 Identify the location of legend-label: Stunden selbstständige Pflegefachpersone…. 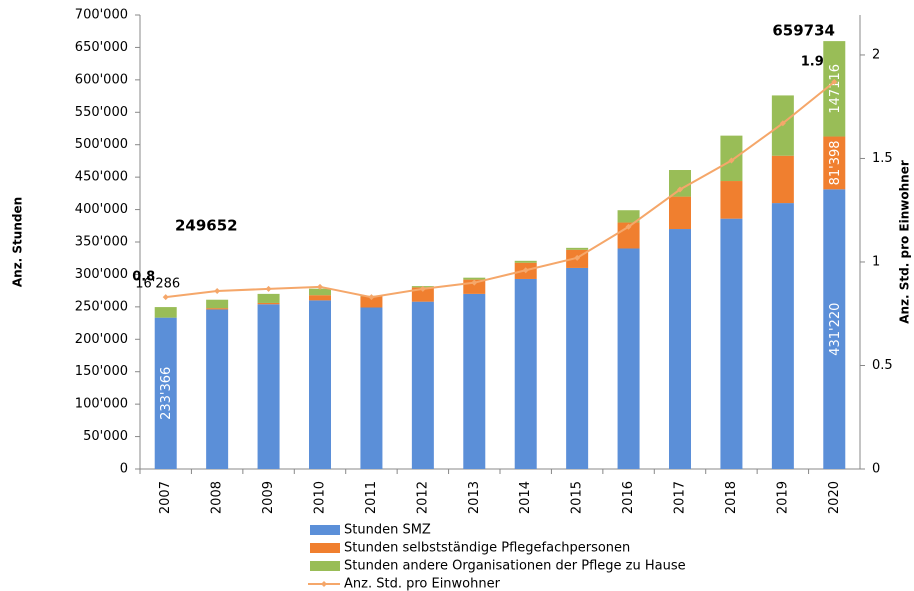
(487, 548).